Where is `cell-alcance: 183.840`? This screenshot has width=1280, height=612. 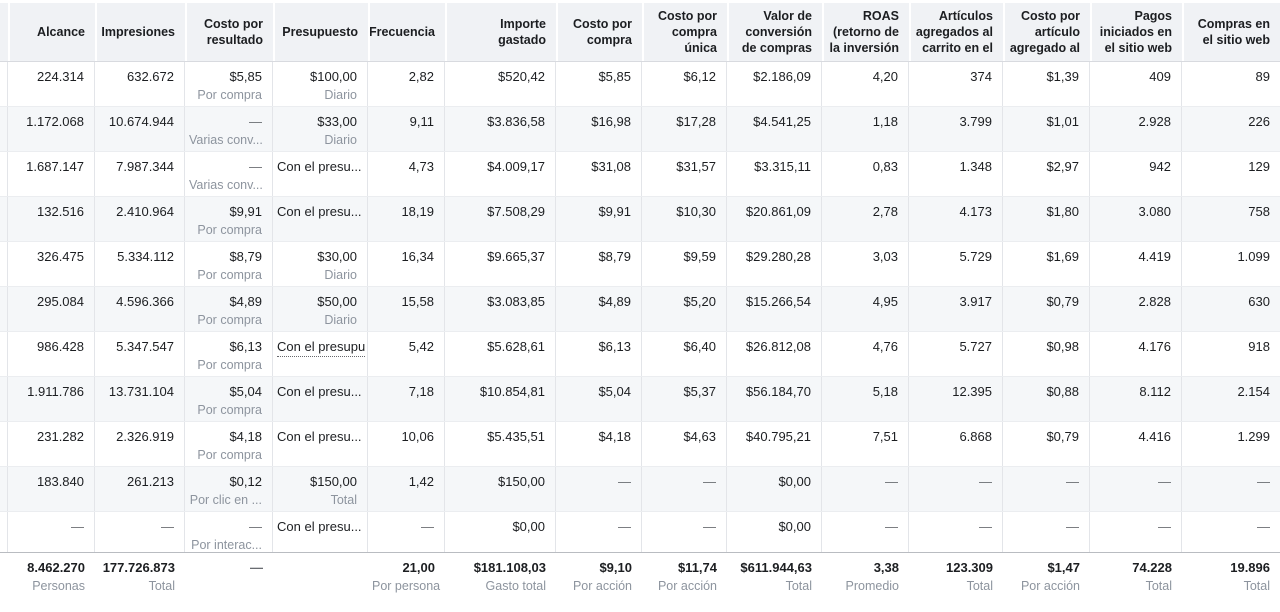
cell-alcance: 183.840 is located at coordinates (51, 489).